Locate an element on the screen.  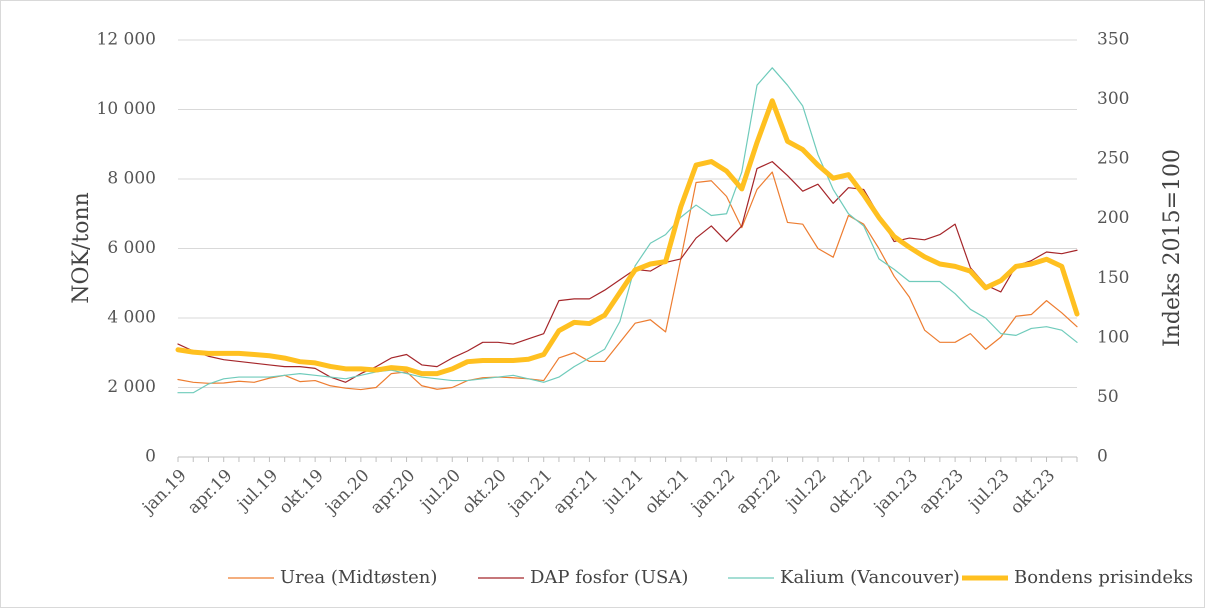
y2-tick-label: 300 is located at coordinates (1113, 99).